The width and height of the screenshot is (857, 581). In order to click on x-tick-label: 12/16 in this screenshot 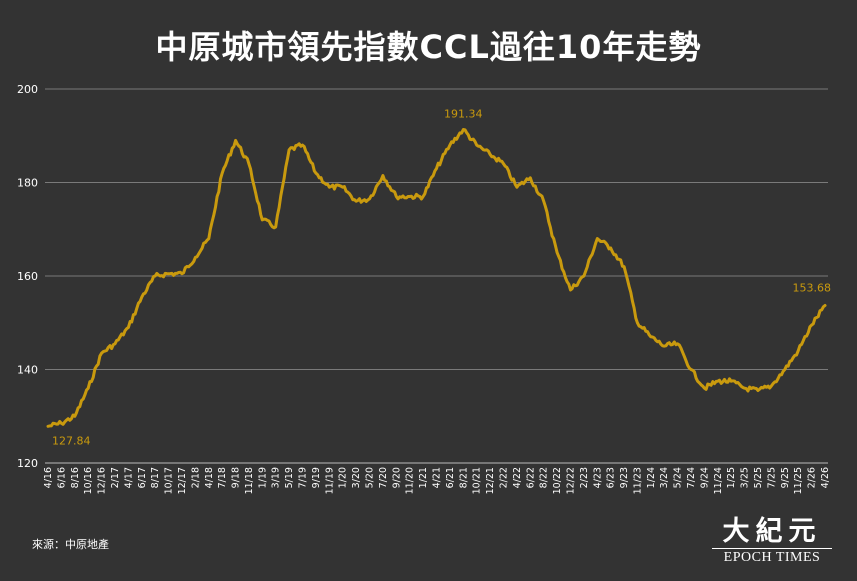, I will do `click(102, 480)`.